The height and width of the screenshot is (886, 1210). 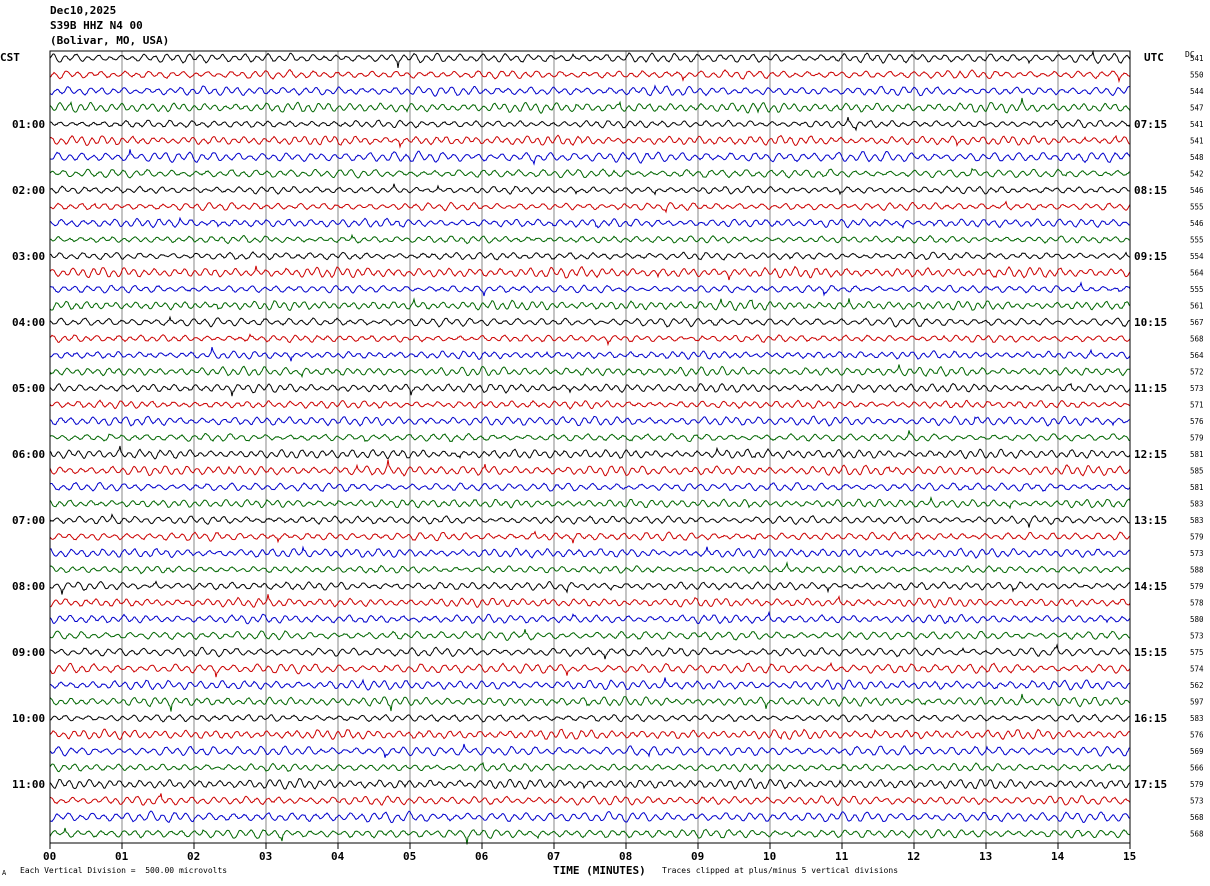 I want to click on left-hour-label: 06:00, so click(x=28, y=454).